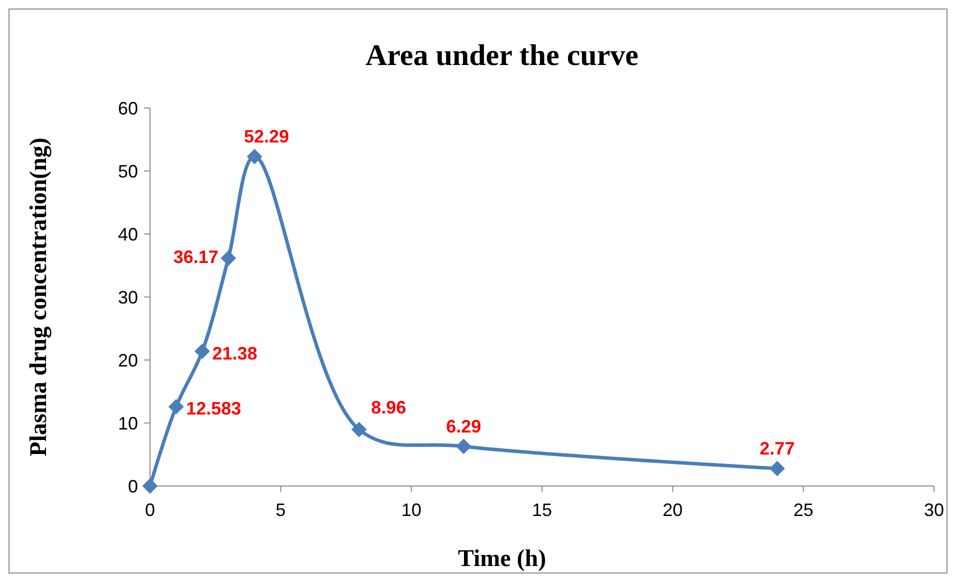 Image resolution: width=956 pixels, height=582 pixels. I want to click on x-axis-title: Time (h), so click(502, 559).